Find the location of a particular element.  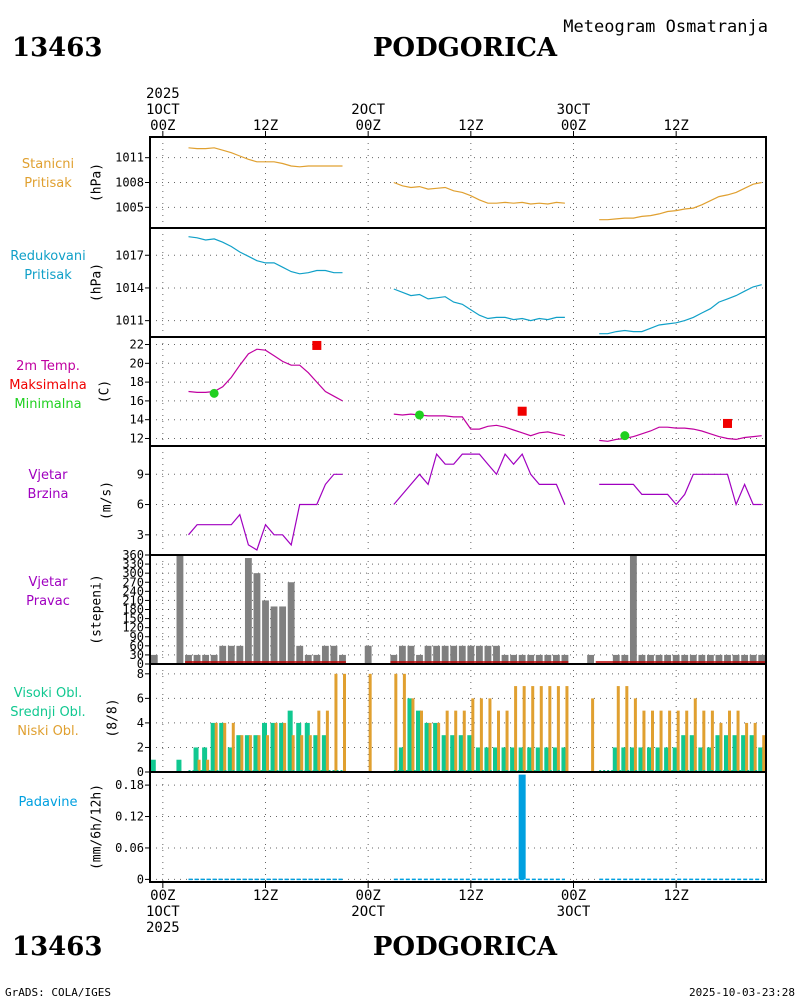

unit-label: (hPa) is located at coordinates (97, 182).